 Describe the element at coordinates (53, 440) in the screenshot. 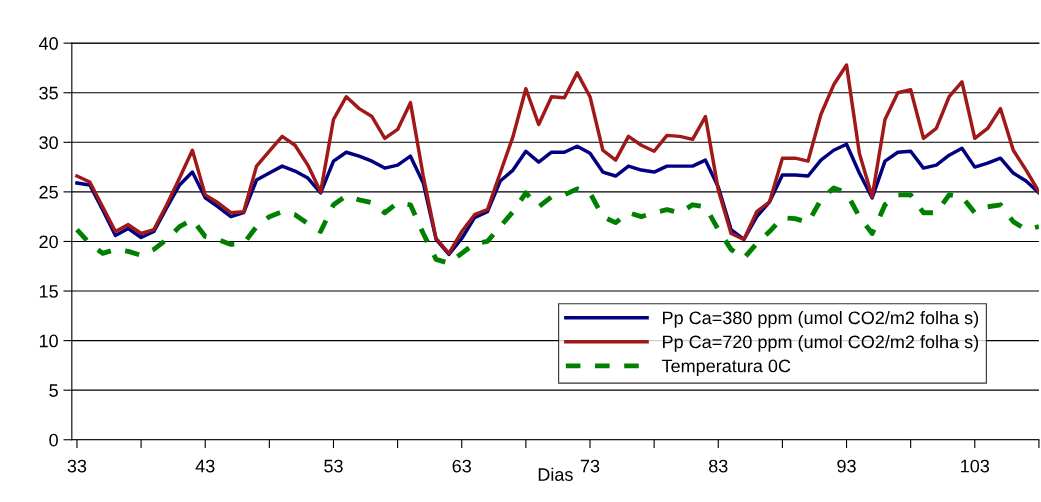

I see `y-tick-label: 0` at that location.